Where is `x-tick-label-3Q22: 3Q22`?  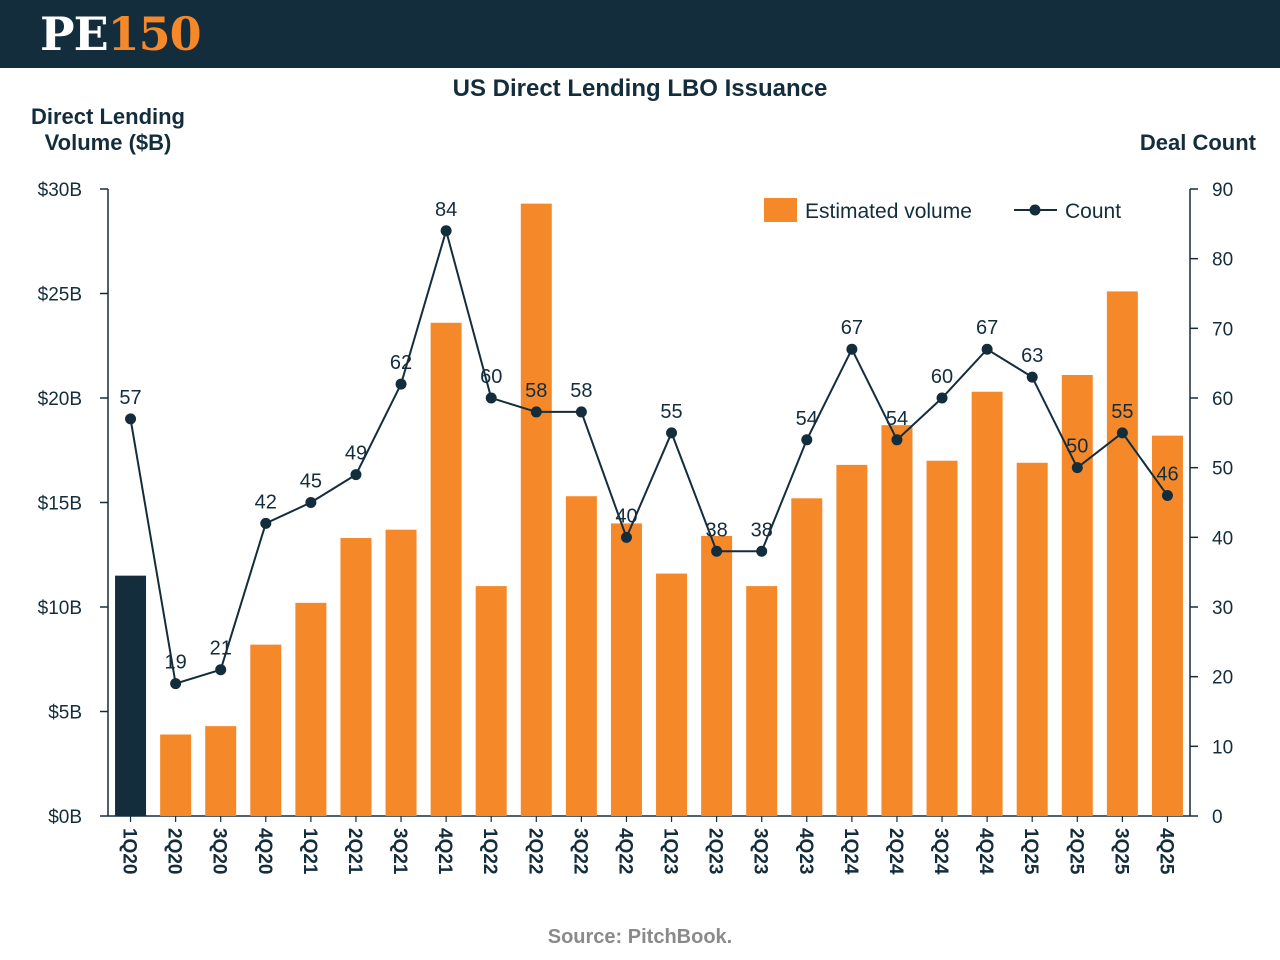
x-tick-label-3Q22: 3Q22 is located at coordinates (579, 851).